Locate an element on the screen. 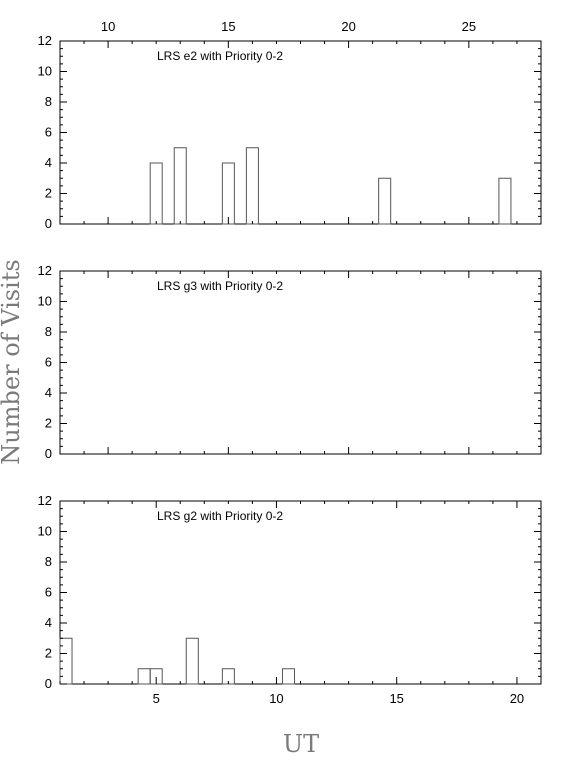 This screenshot has width=572, height=762. panel-title: LRS g2 with Priority 0-2 is located at coordinates (220, 516).